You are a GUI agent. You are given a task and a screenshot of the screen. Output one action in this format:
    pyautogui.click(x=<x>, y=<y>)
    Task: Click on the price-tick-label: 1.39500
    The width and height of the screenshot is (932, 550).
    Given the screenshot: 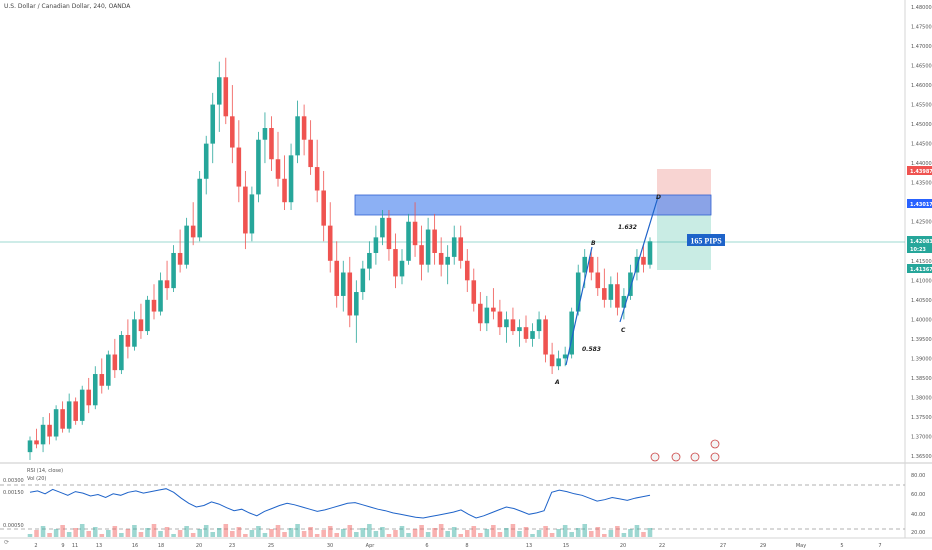 What is the action you would take?
    pyautogui.click(x=921, y=340)
    